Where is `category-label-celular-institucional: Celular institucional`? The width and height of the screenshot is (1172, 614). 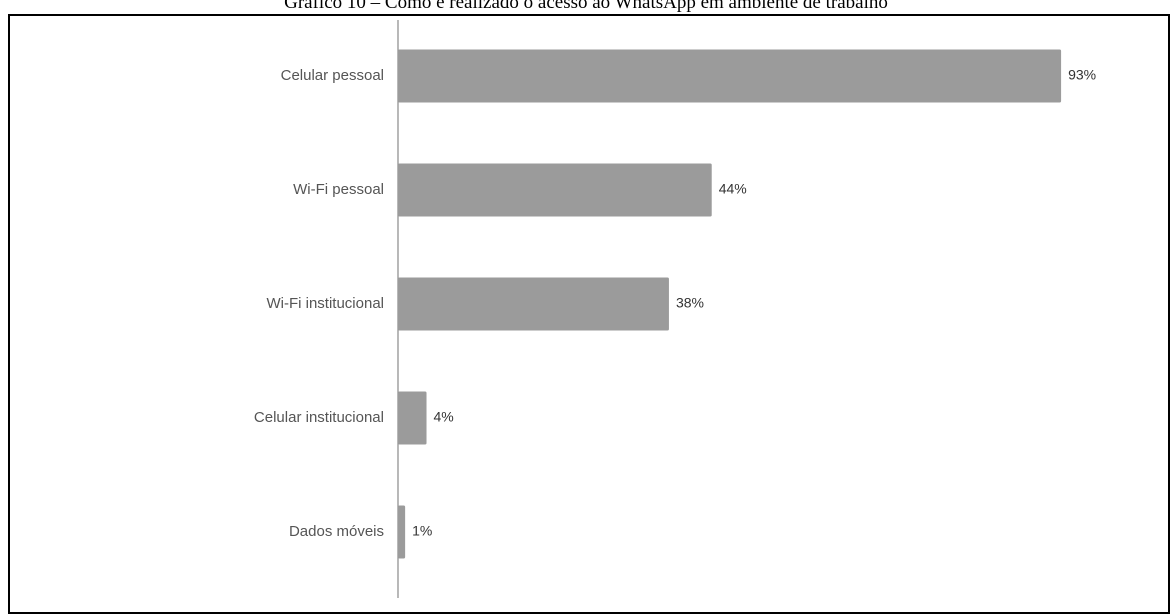
category-label-celular-institucional: Celular institucional is located at coordinates (319, 417).